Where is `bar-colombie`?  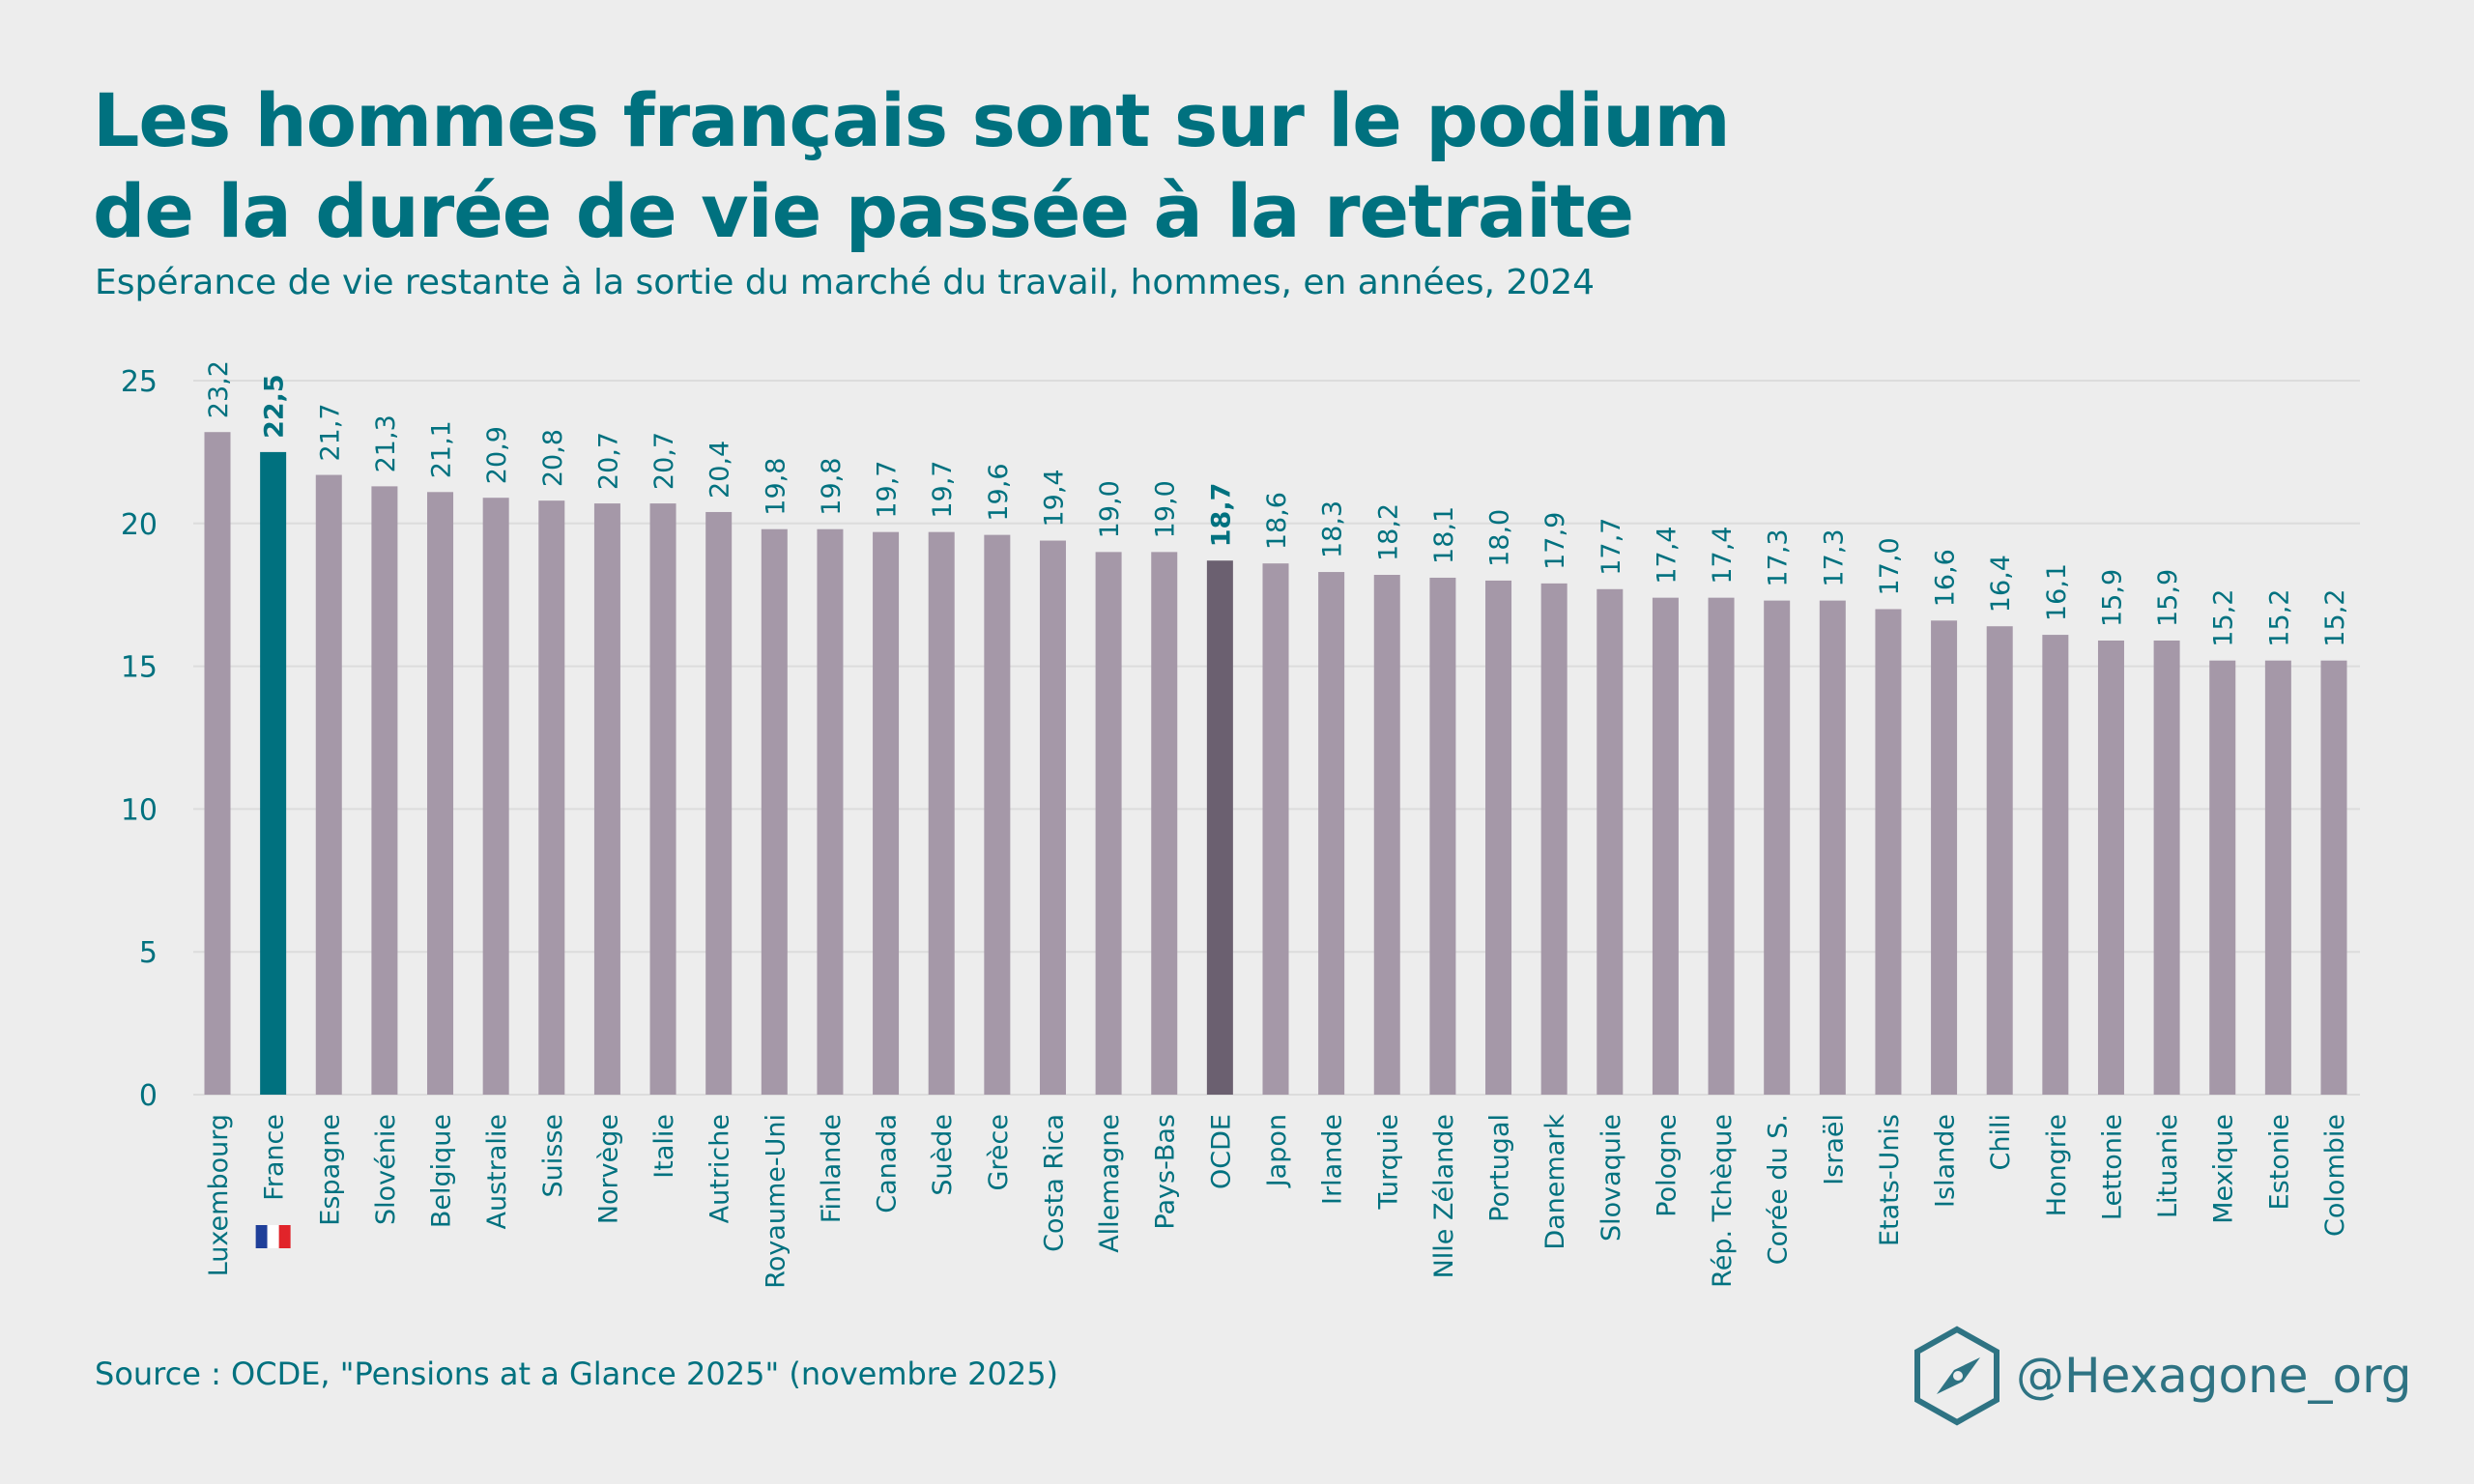
bar-colombie is located at coordinates (2334, 878).